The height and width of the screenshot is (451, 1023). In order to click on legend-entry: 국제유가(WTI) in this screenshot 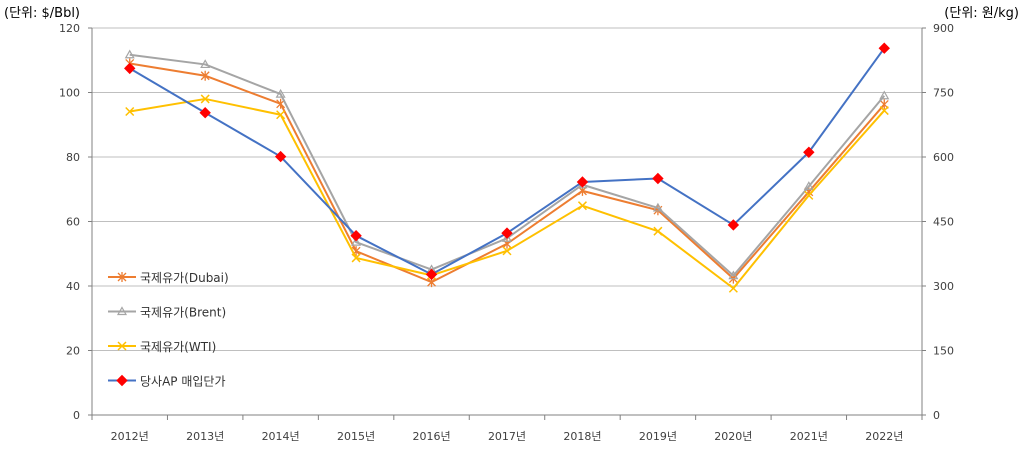, I will do `click(162, 347)`.